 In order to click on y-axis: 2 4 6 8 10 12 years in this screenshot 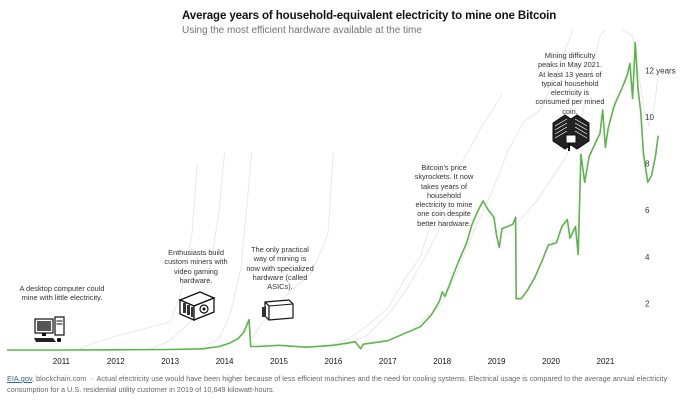, I will do `click(660, 187)`.